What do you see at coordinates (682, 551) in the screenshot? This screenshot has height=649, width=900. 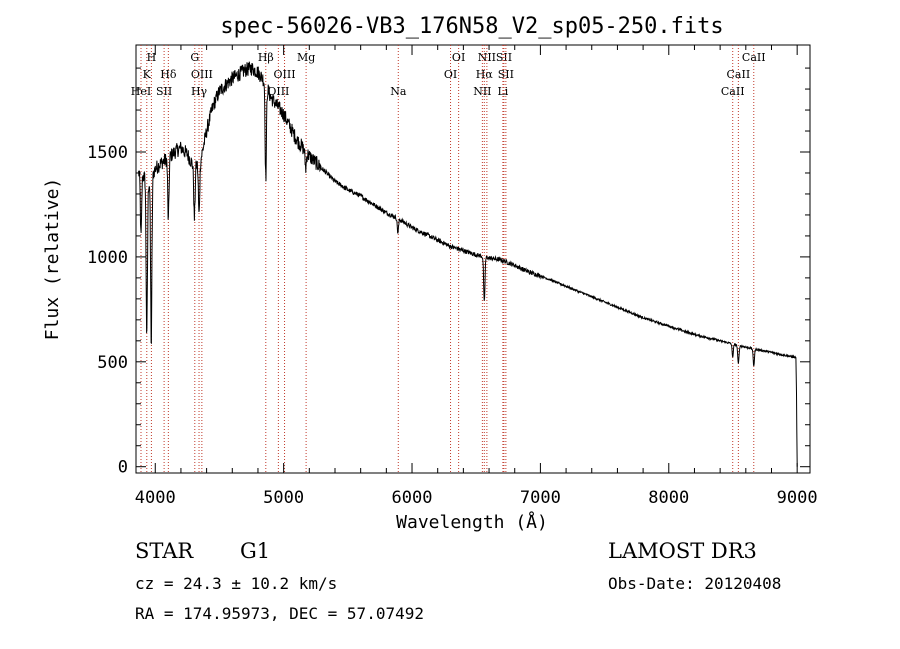 I see `survey-name: LAMOST DR3` at bounding box center [682, 551].